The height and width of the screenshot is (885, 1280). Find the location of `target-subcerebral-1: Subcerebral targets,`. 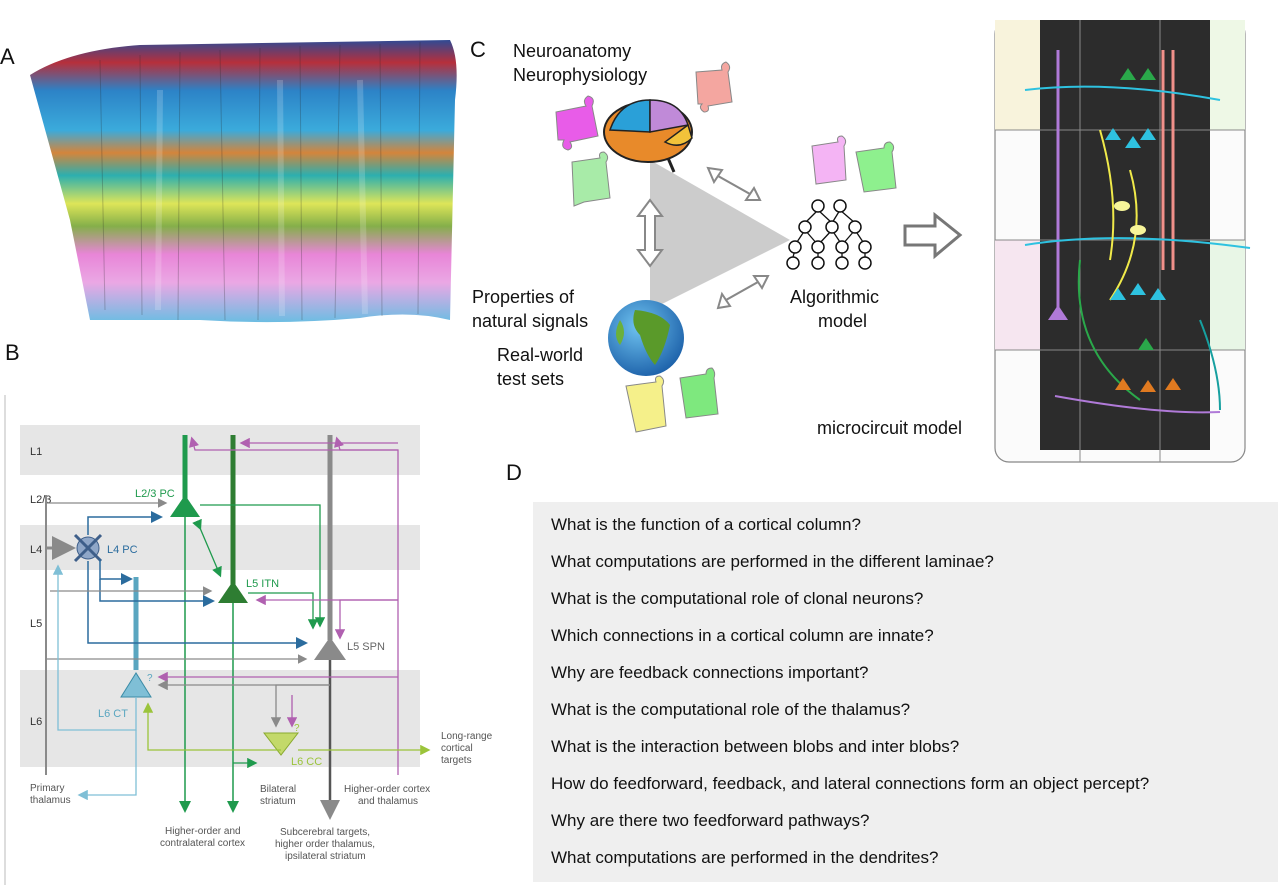

target-subcerebral-1: Subcerebral targets, is located at coordinates (325, 832).